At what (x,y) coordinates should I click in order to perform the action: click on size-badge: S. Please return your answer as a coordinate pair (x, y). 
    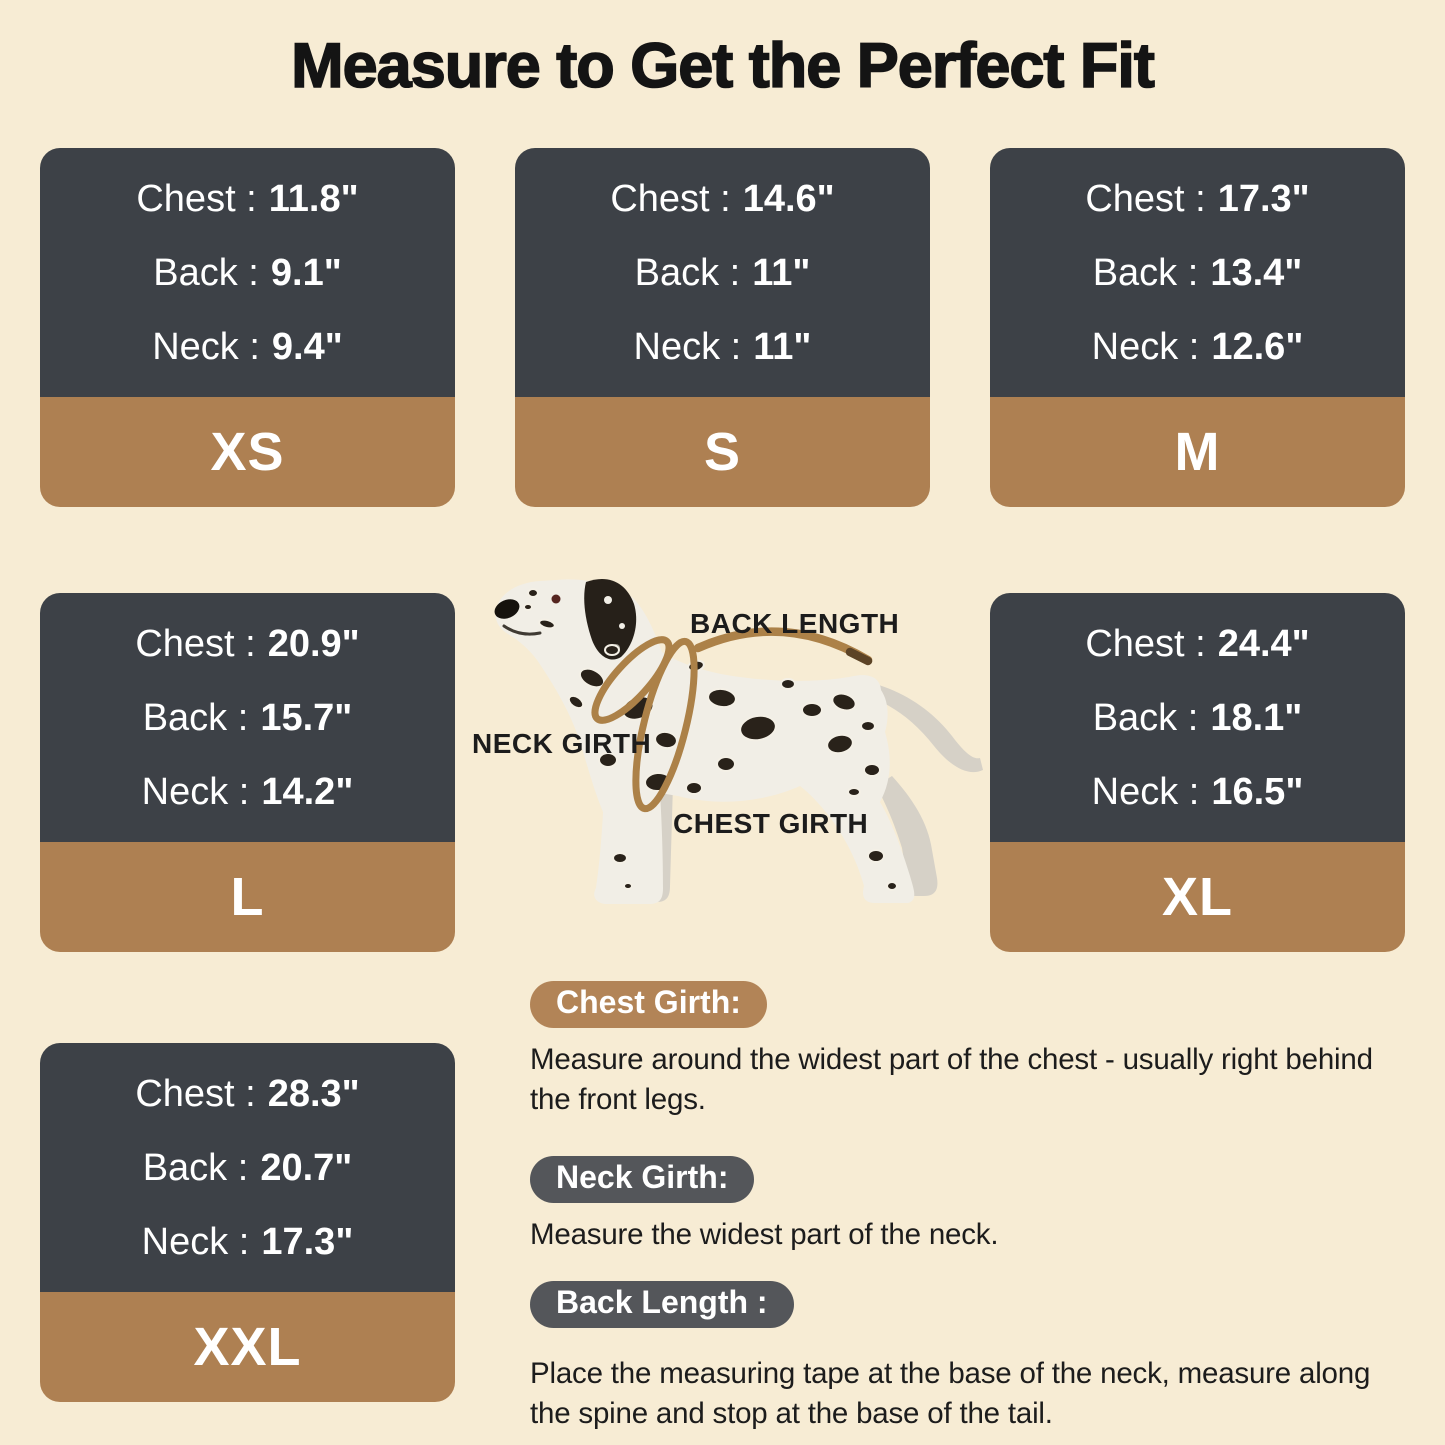
    Looking at the image, I should click on (722, 452).